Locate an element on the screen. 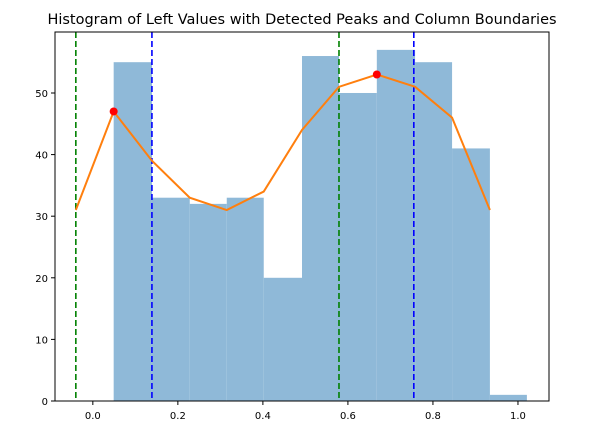 This screenshot has width=603, height=439. y-tick-label: 30 is located at coordinates (41, 217).